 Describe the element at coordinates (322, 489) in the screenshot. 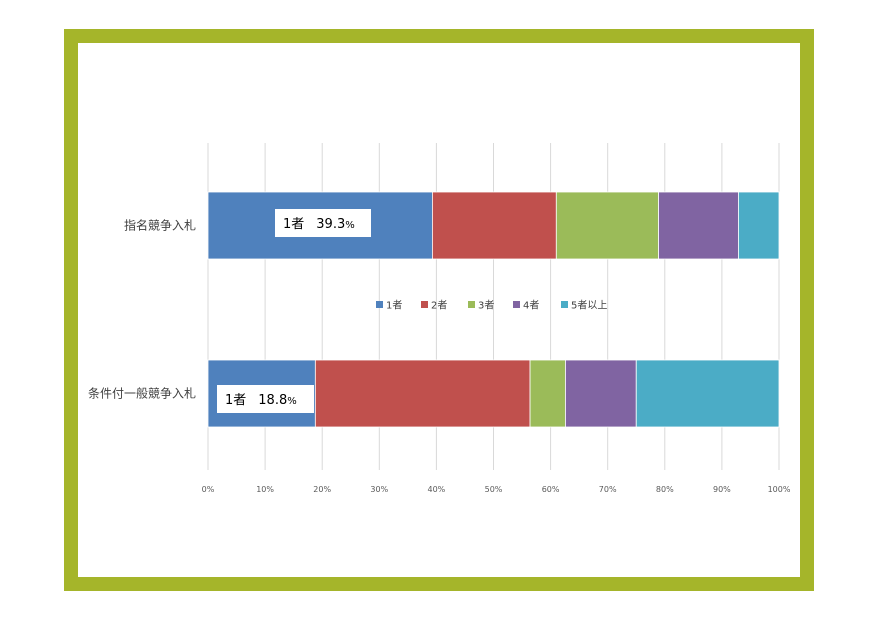

I see `x-tick-label: 20%` at that location.